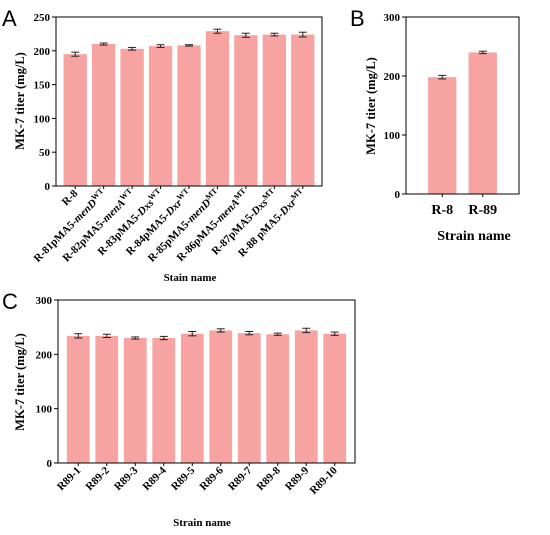 The width and height of the screenshot is (550, 535). What do you see at coordinates (48, 187) in the screenshot?
I see `panel-a-y-tick-label: 0` at bounding box center [48, 187].